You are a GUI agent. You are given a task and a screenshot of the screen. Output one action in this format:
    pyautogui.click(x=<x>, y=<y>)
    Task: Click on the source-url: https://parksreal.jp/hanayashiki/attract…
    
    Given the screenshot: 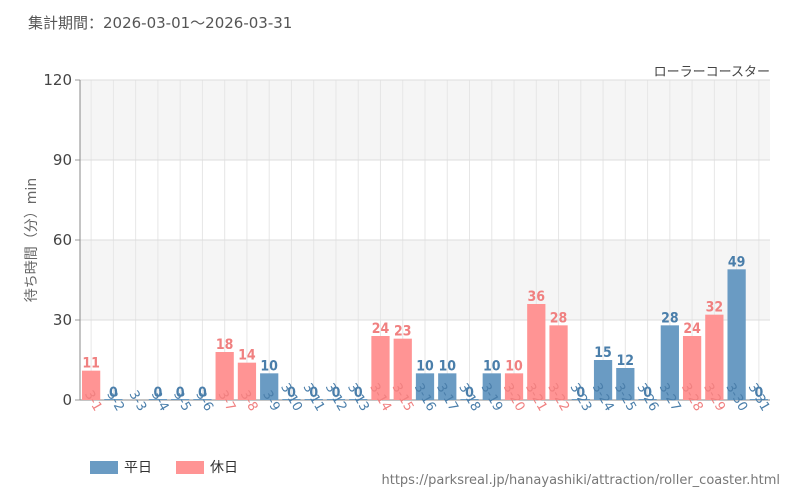 What is the action you would take?
    pyautogui.click(x=581, y=480)
    